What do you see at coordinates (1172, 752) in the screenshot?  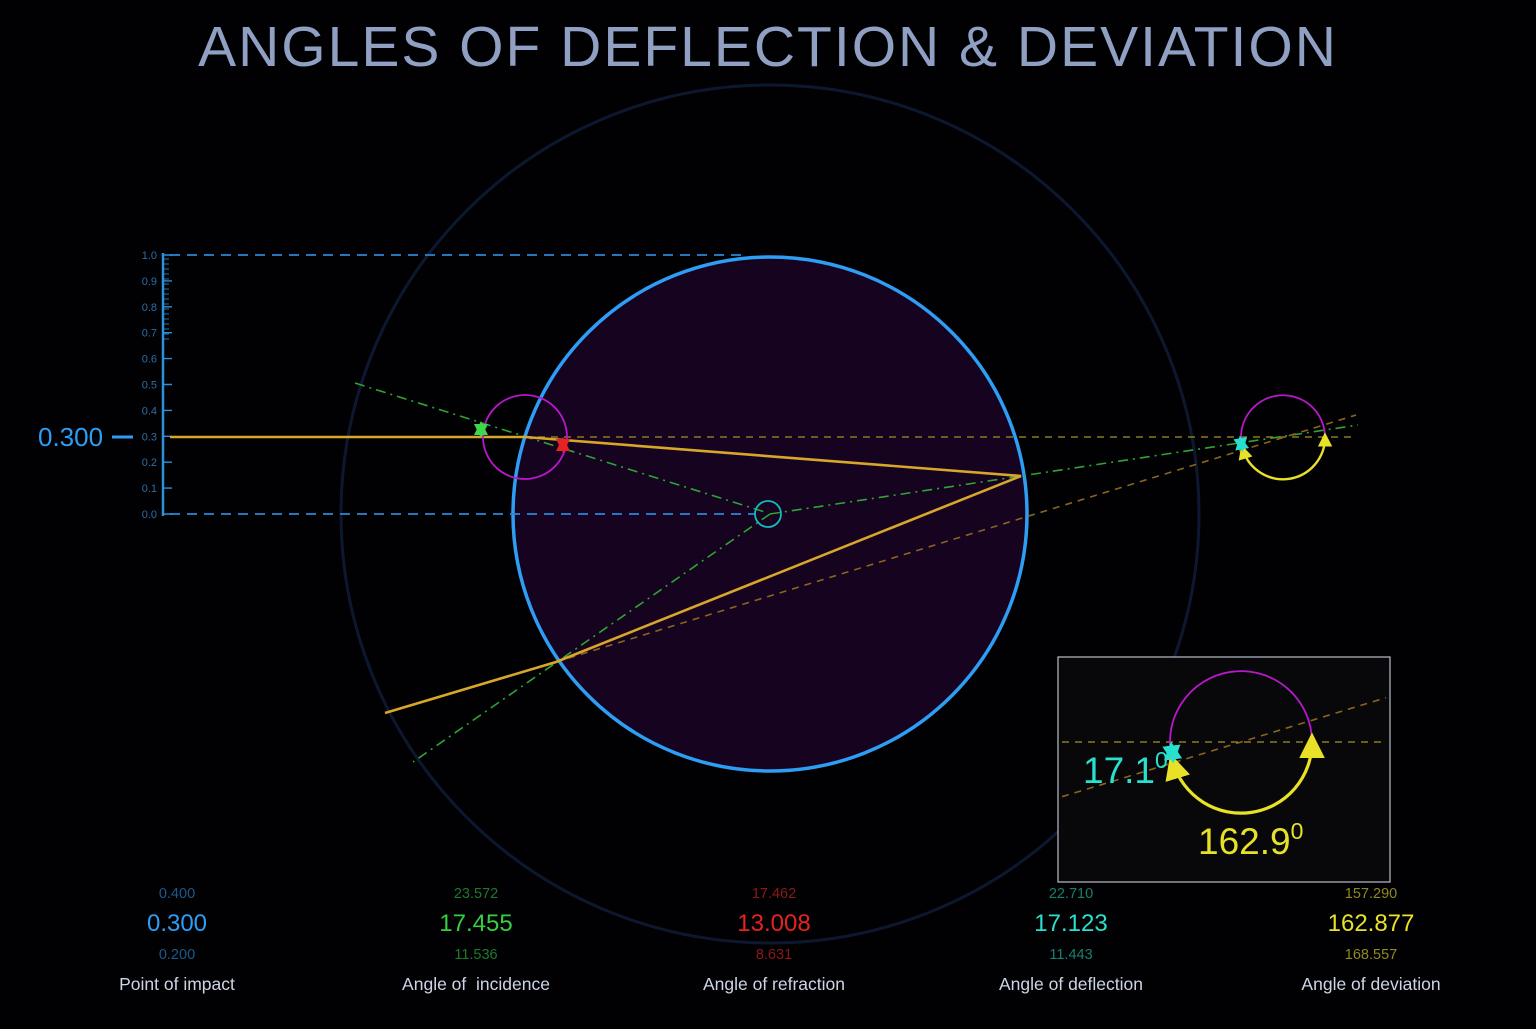 I see `inset-deflection-angle-arrow` at bounding box center [1172, 752].